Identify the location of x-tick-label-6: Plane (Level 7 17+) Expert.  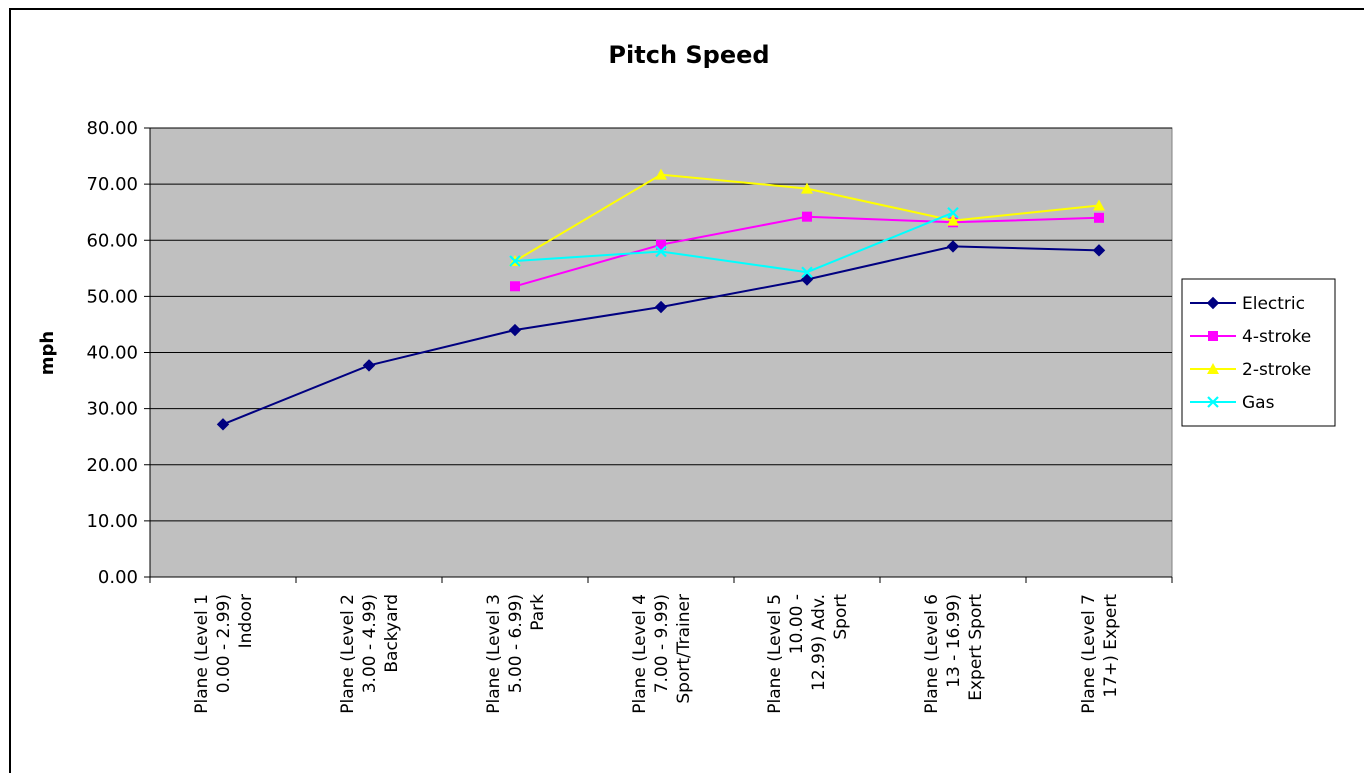
(1100, 654).